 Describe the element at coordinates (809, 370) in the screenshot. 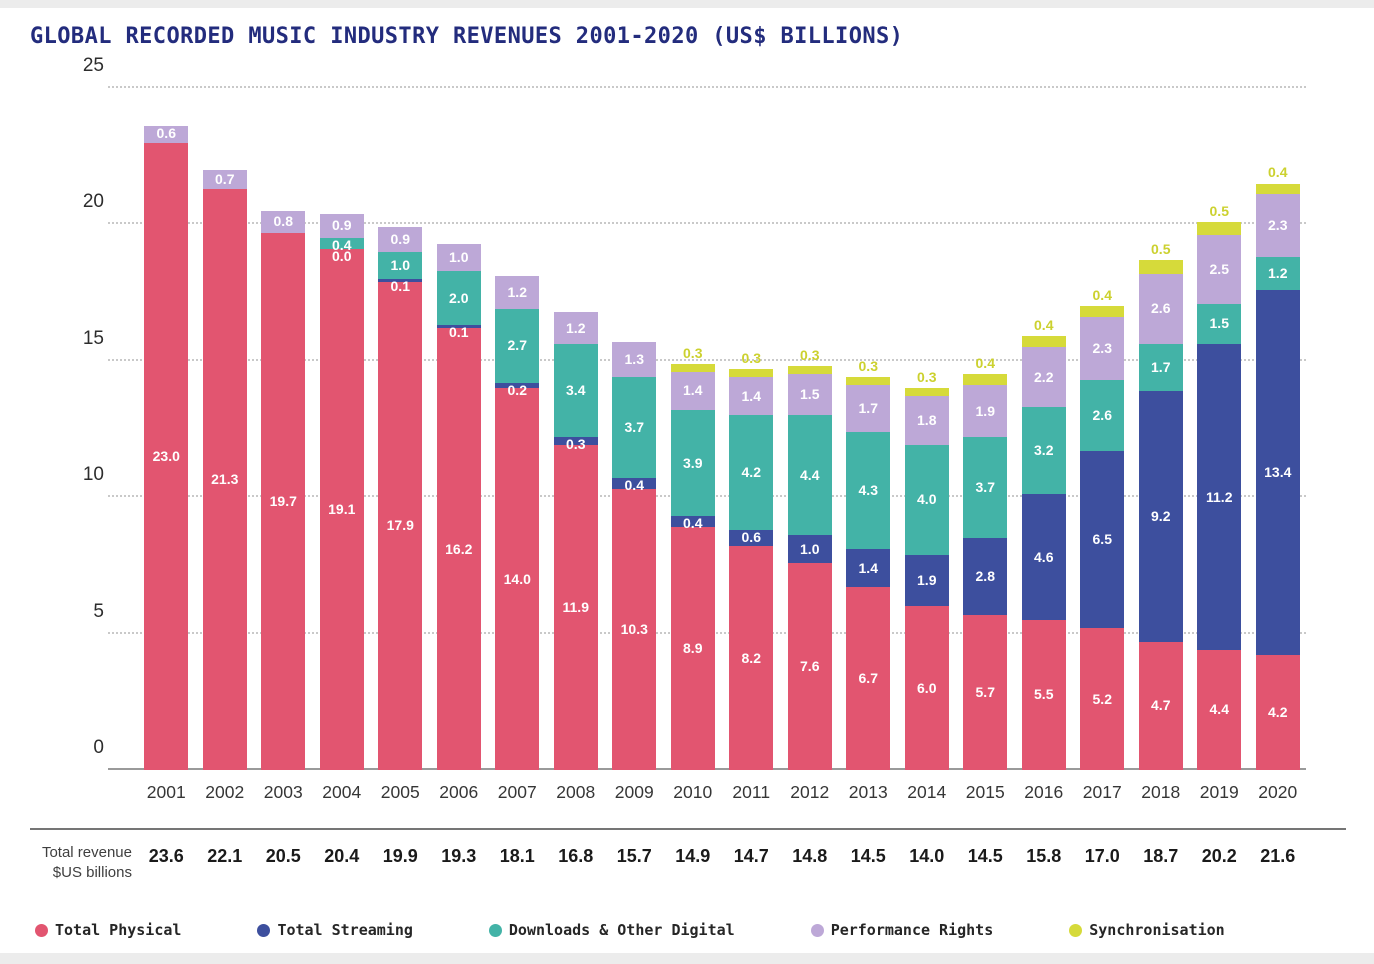

I see `segment-sync-2012` at that location.